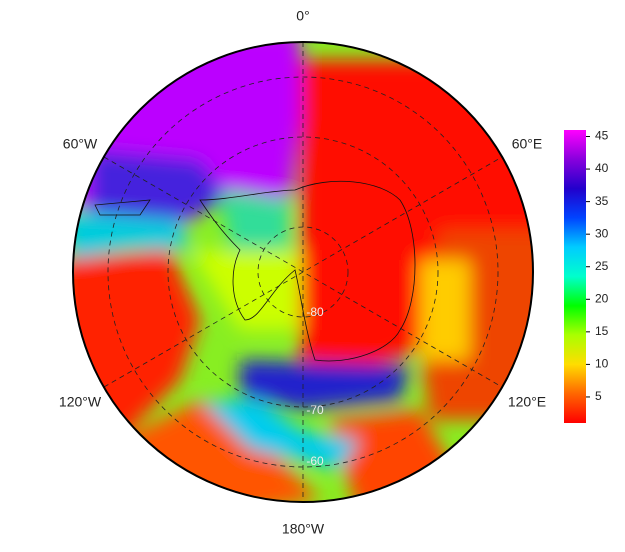 Image resolution: width=625 pixels, height=552 pixels. I want to click on meridian-label: 60°W, so click(80, 144).